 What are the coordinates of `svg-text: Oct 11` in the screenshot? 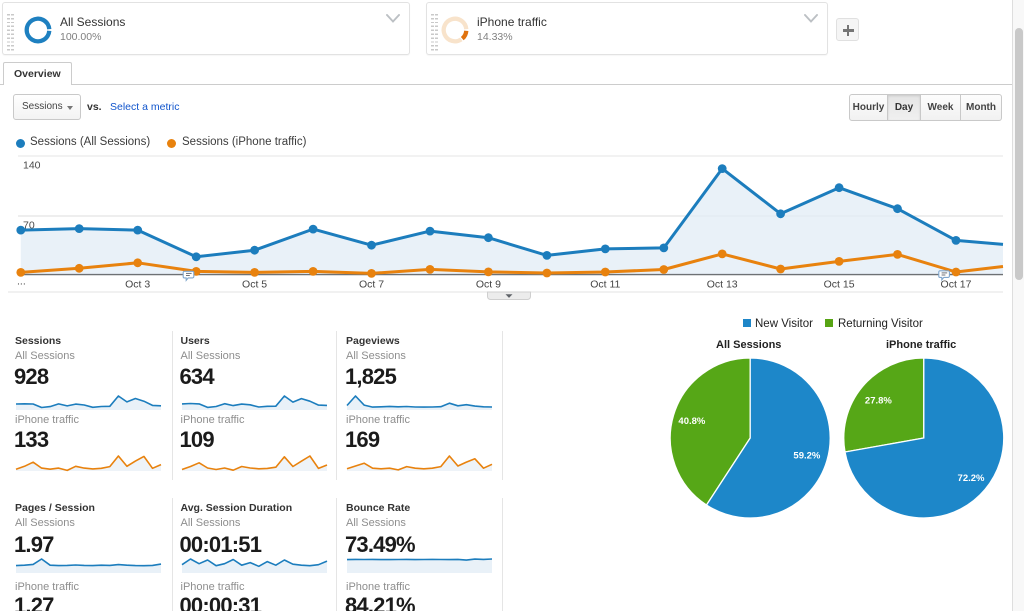 It's located at (605, 285).